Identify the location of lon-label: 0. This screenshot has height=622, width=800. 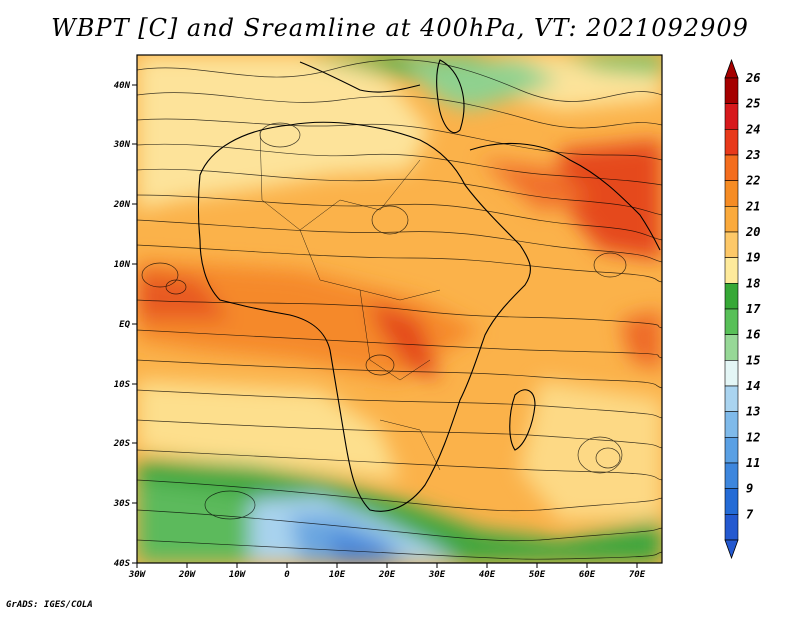
(287, 575).